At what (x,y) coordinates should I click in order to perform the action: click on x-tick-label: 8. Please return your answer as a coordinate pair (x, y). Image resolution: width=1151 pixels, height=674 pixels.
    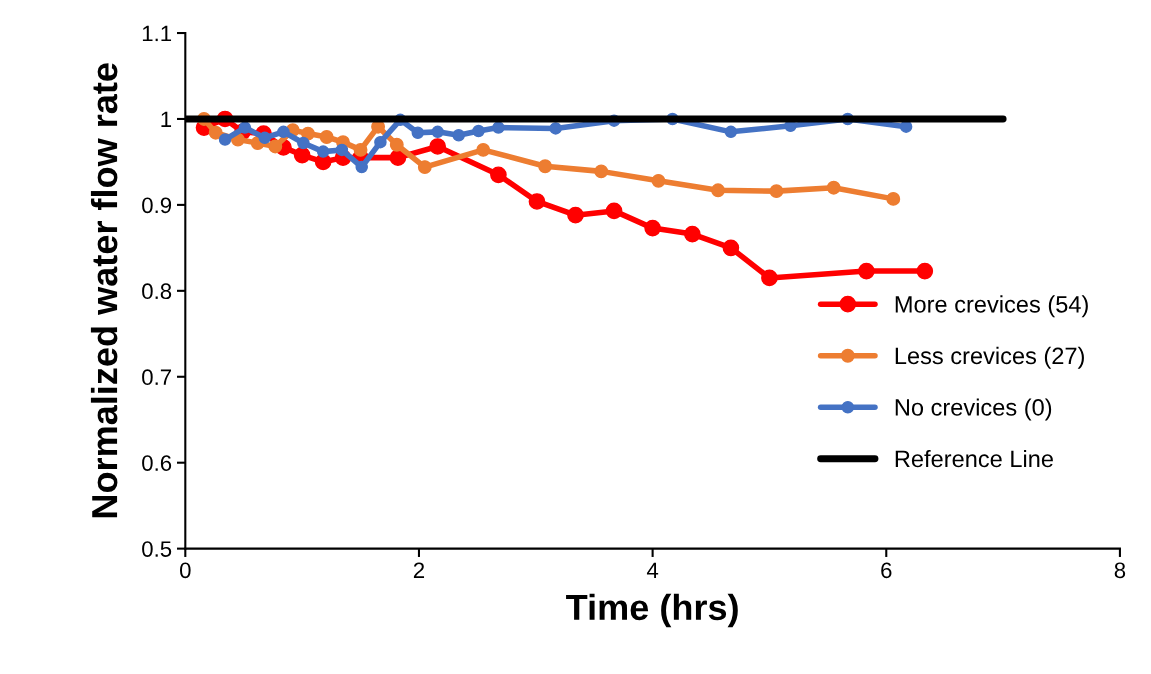
    Looking at the image, I should click on (1120, 570).